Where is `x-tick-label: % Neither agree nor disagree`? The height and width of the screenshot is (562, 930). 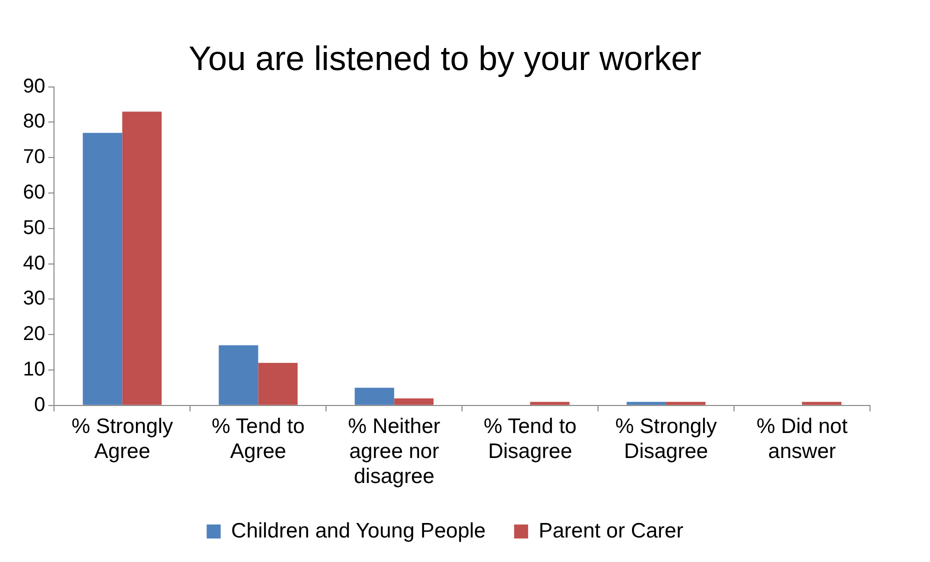
x-tick-label: % Neither agree nor disagree is located at coordinates (394, 451).